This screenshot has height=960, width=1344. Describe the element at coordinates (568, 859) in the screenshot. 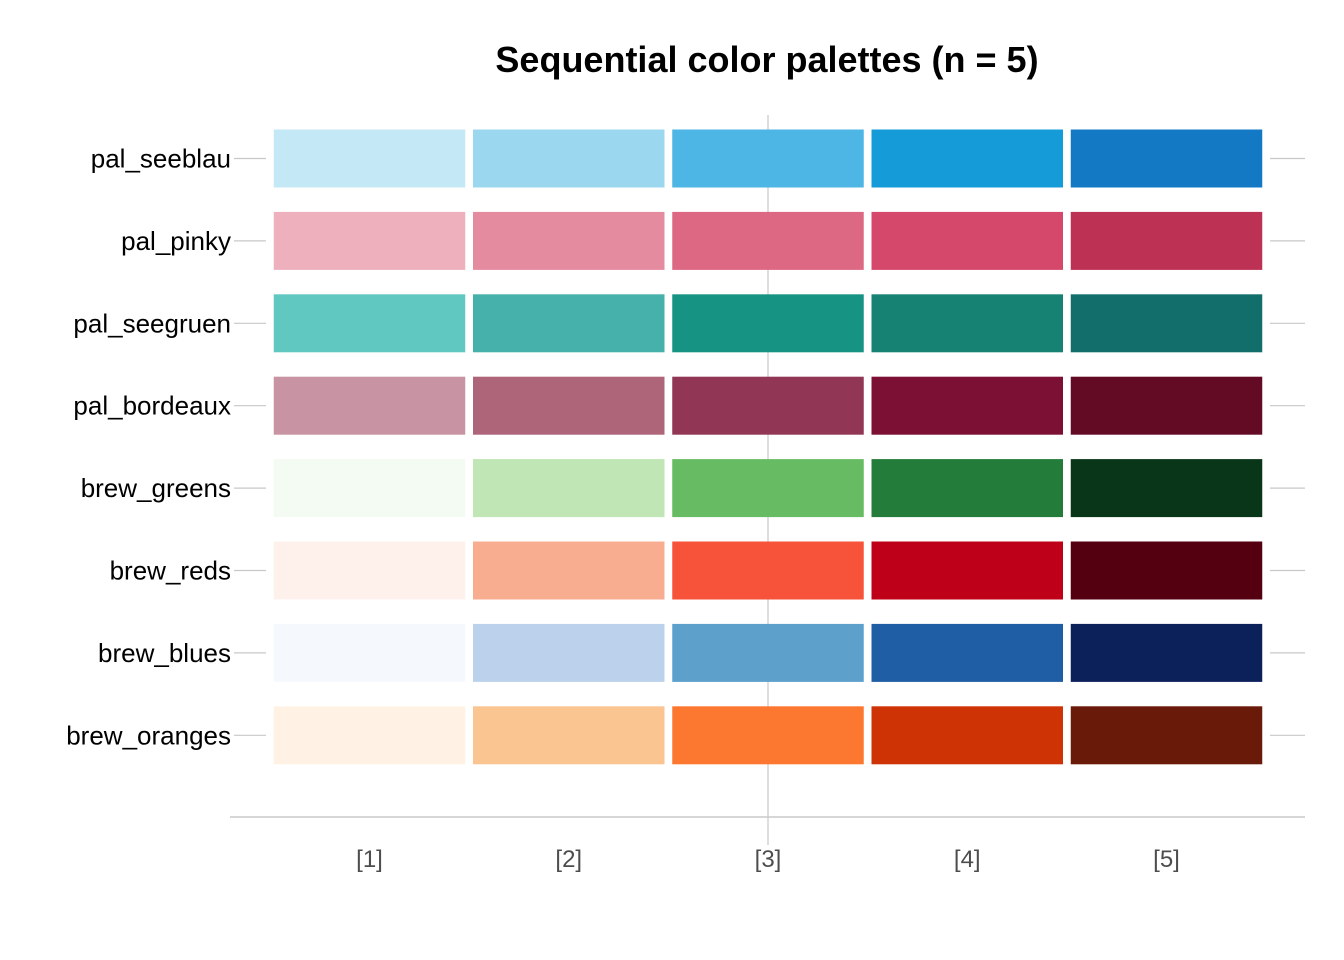

I see `column-label-2: [2]` at that location.